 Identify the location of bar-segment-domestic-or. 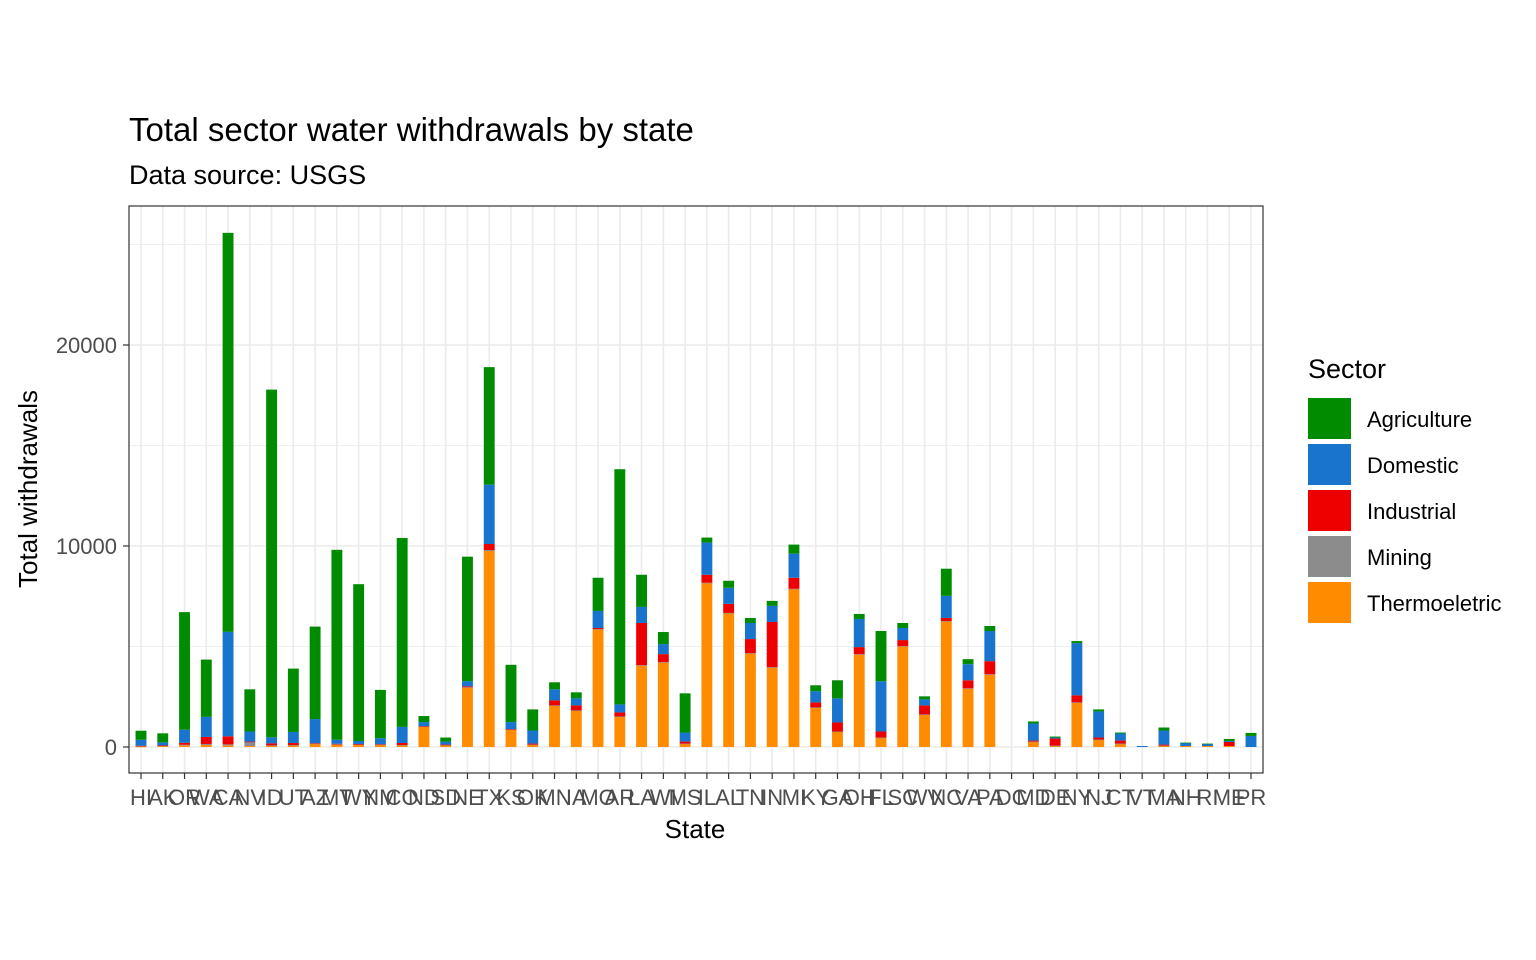
(184, 736).